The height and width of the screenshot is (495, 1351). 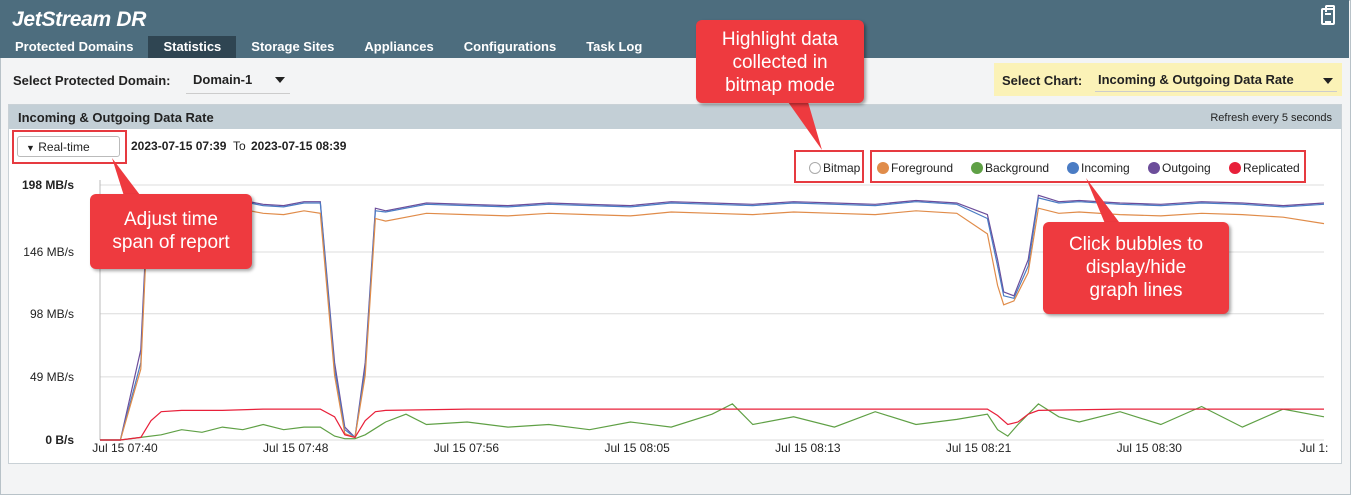 I want to click on legend-replicated-label: Replicated, so click(x=1271, y=168).